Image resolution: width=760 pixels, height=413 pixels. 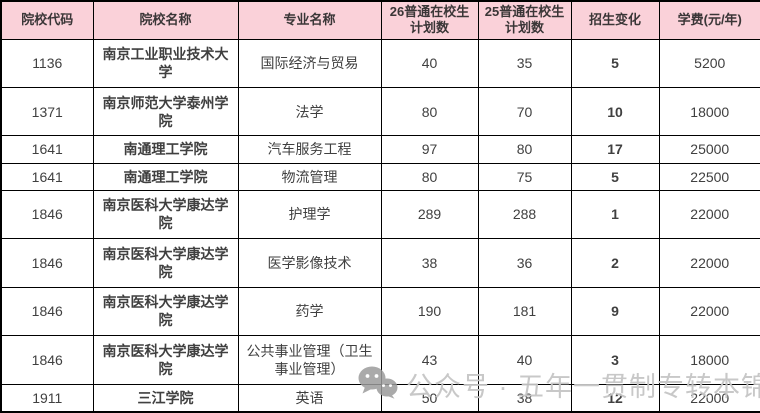 I want to click on cell-enrollment-change: 3, so click(x=615, y=360).